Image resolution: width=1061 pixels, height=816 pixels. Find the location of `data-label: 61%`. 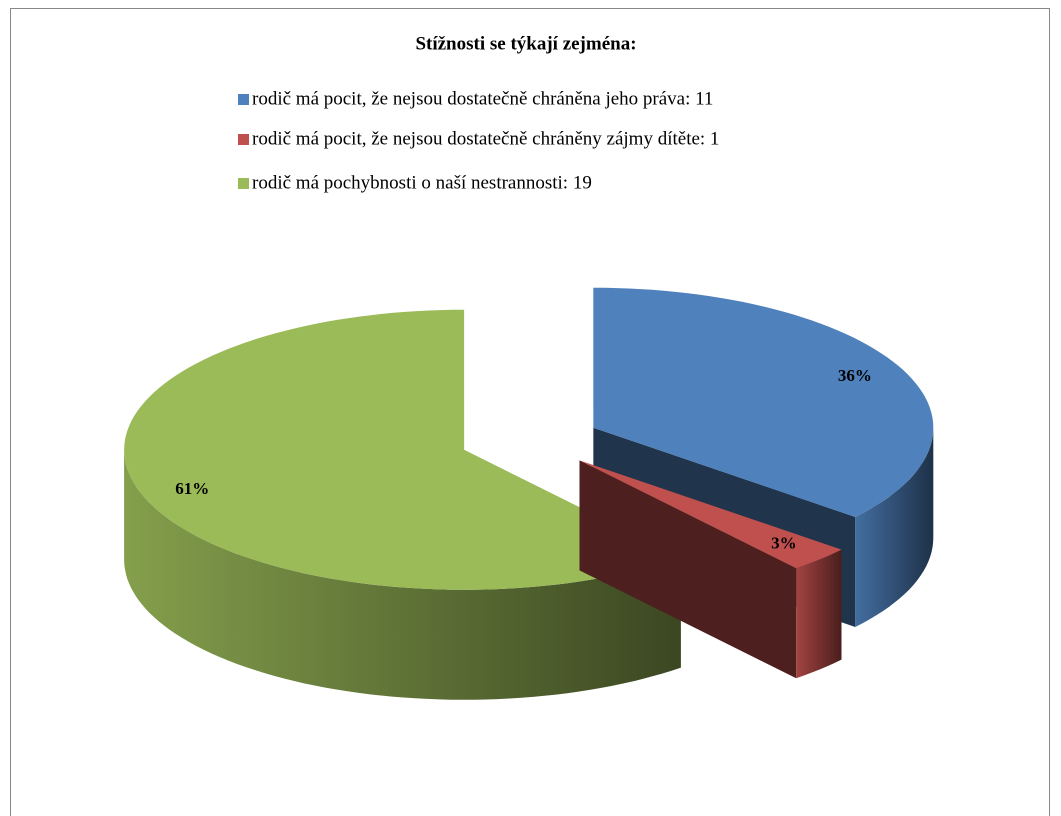

data-label: 61% is located at coordinates (192, 488).